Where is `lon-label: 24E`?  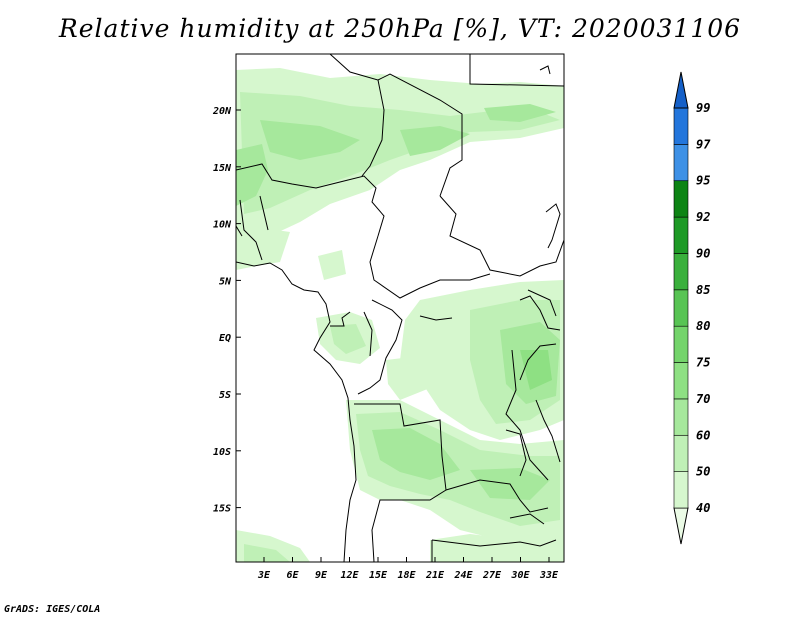
lon-label: 24E is located at coordinates (463, 575).